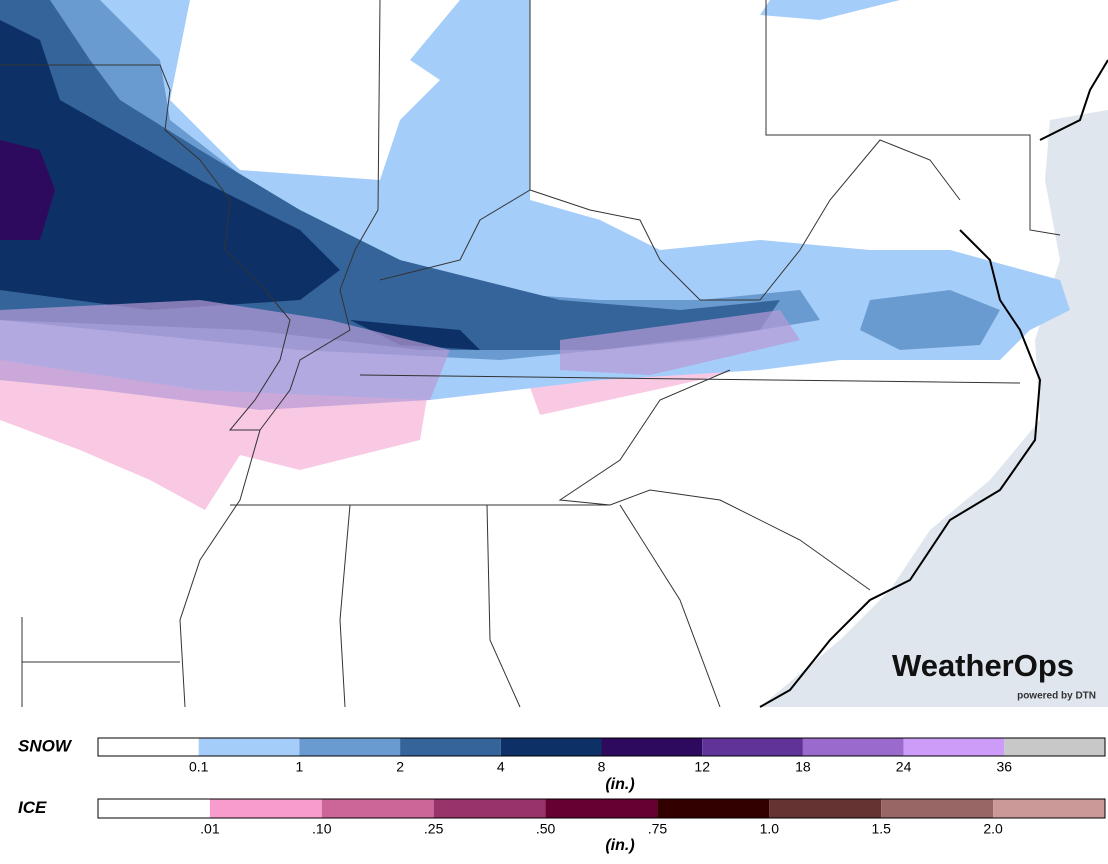  I want to click on logo: WeatherOps powered by DTN, so click(994, 674).